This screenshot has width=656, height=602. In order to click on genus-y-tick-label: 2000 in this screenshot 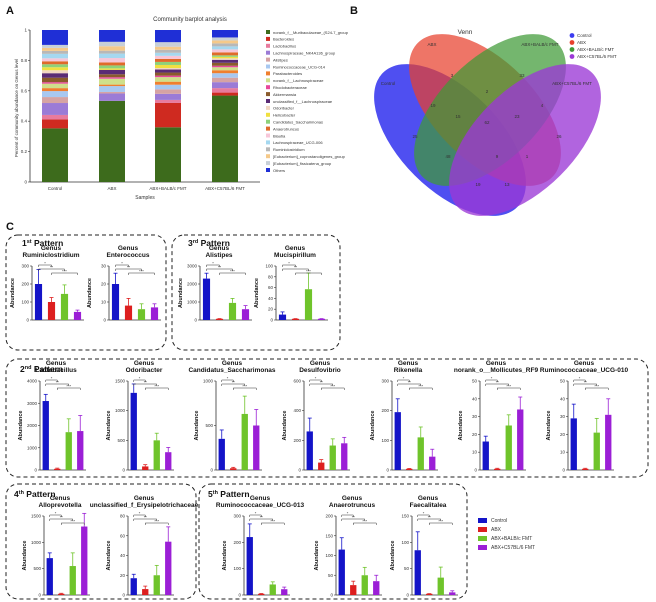, I will do `click(32, 425)`.